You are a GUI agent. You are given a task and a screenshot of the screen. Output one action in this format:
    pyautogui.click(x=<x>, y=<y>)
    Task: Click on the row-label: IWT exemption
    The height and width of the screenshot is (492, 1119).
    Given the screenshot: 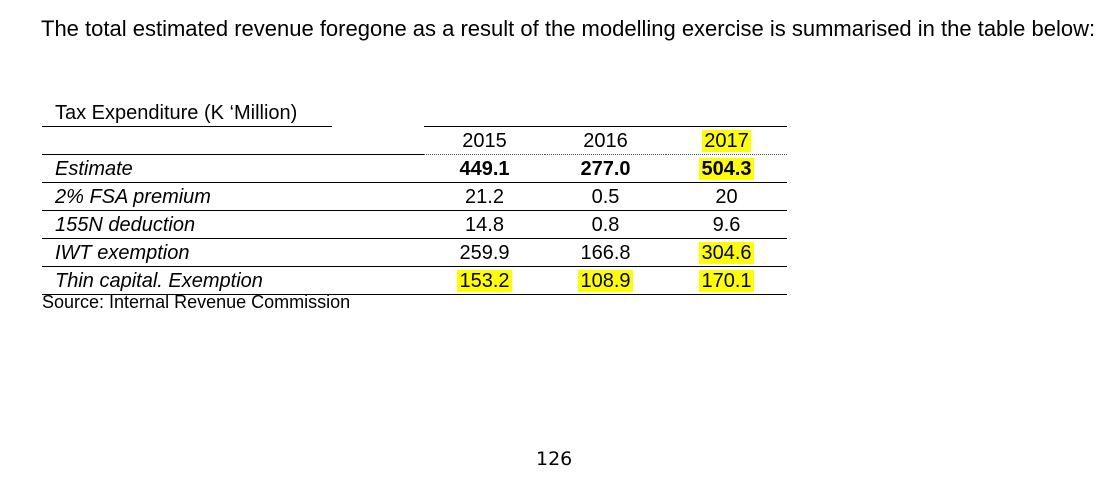 What is the action you would take?
    pyautogui.click(x=233, y=252)
    